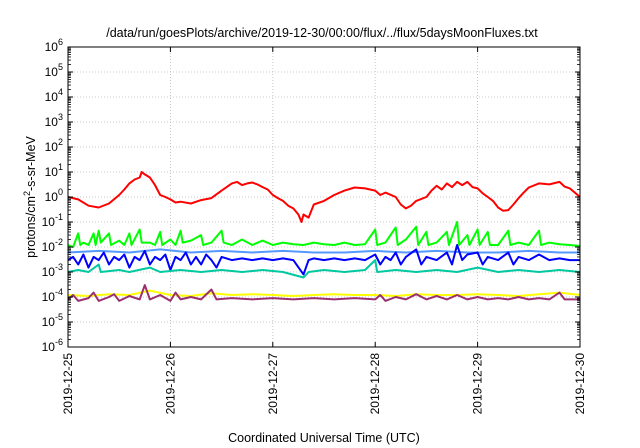 This screenshot has width=640, height=448. I want to click on x-tick-label: 2019-12-25, so click(68, 384).